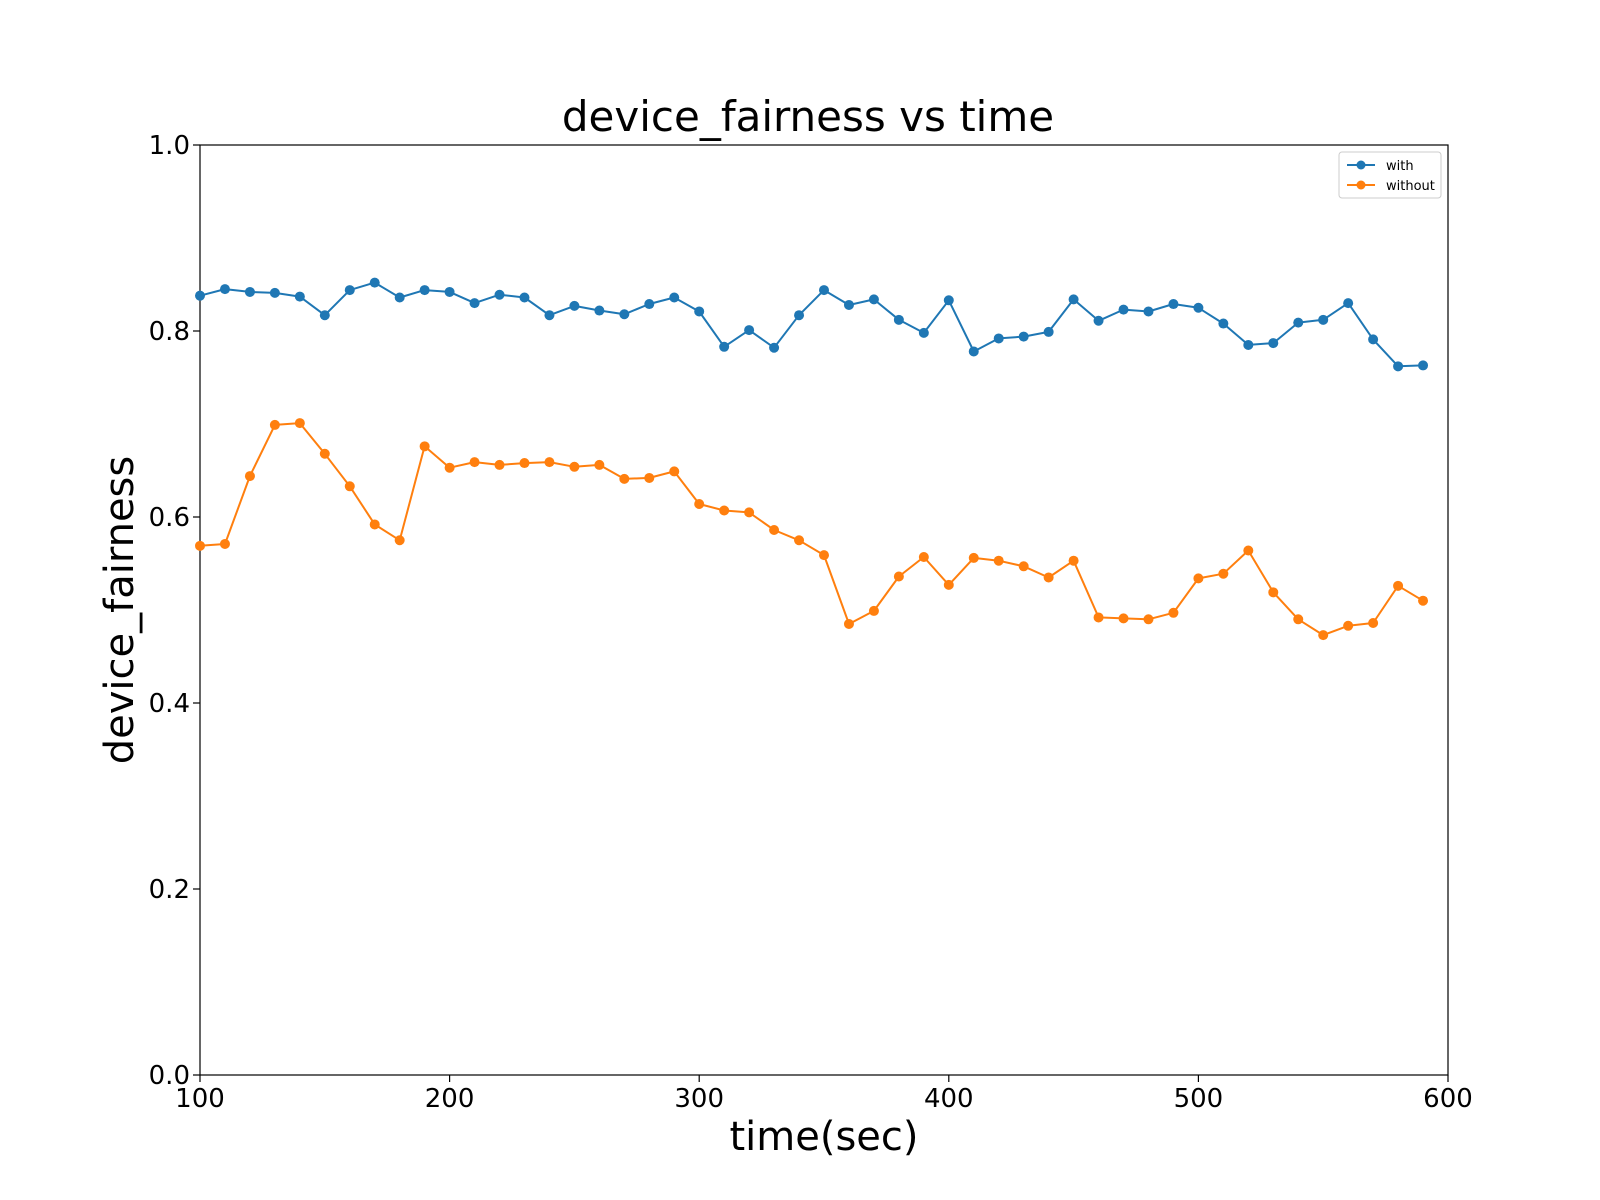 The height and width of the screenshot is (1200, 1600). What do you see at coordinates (1199, 1099) in the screenshot?
I see `x-tick-label: 500` at bounding box center [1199, 1099].